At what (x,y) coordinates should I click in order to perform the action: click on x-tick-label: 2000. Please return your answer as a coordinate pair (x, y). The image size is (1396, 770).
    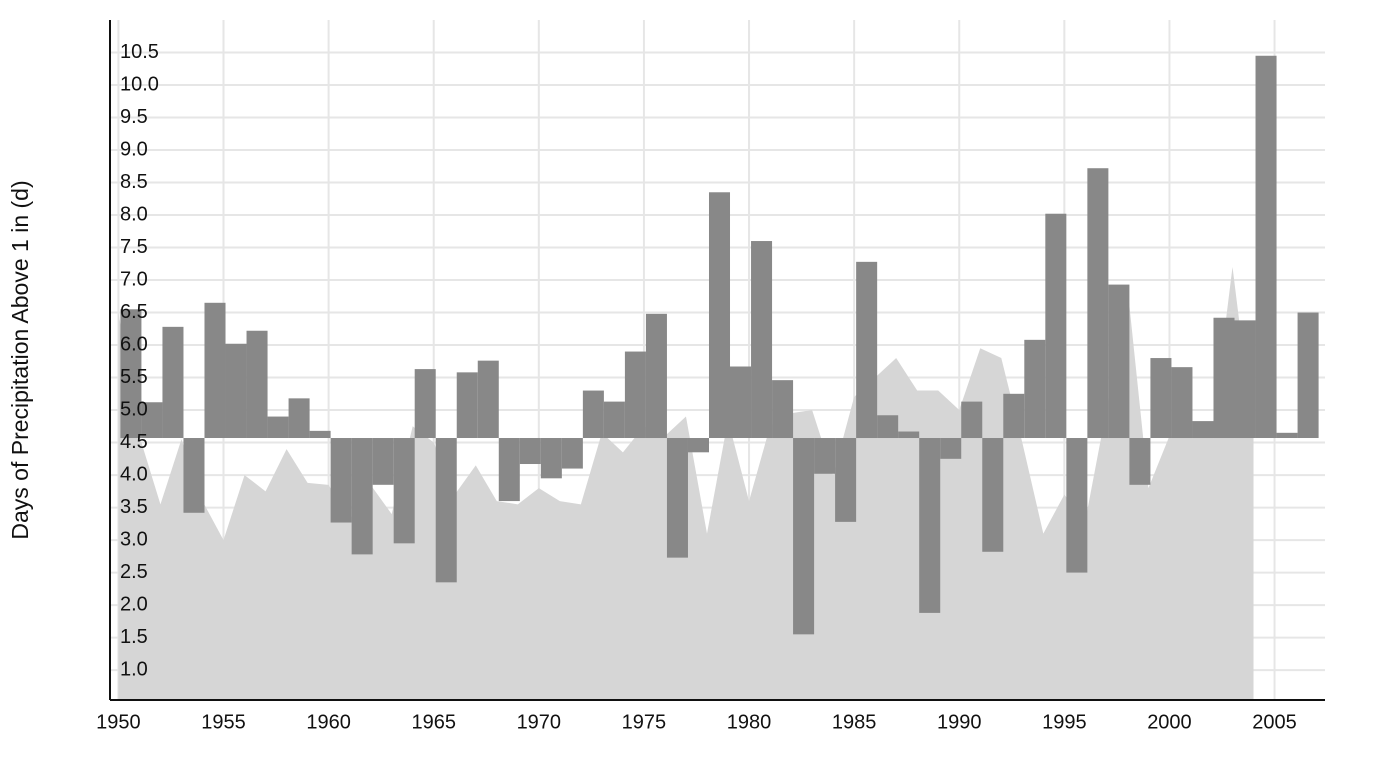
    Looking at the image, I should click on (1169, 722).